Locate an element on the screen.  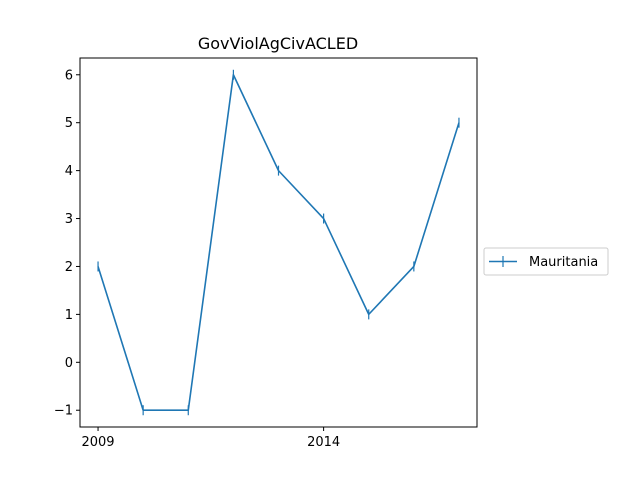
y-tick-label: 0 is located at coordinates (69, 363).